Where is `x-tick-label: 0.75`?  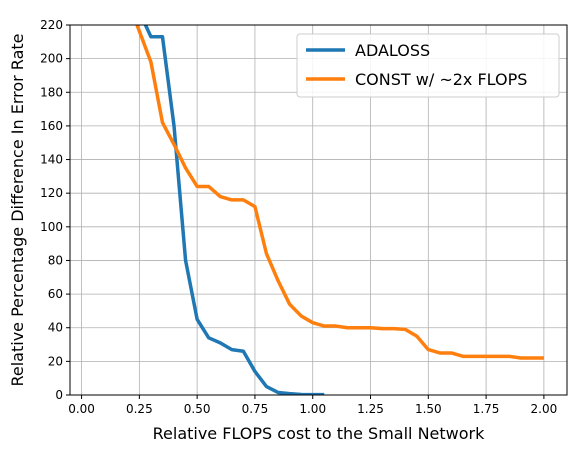
x-tick-label: 0.75 is located at coordinates (255, 409).